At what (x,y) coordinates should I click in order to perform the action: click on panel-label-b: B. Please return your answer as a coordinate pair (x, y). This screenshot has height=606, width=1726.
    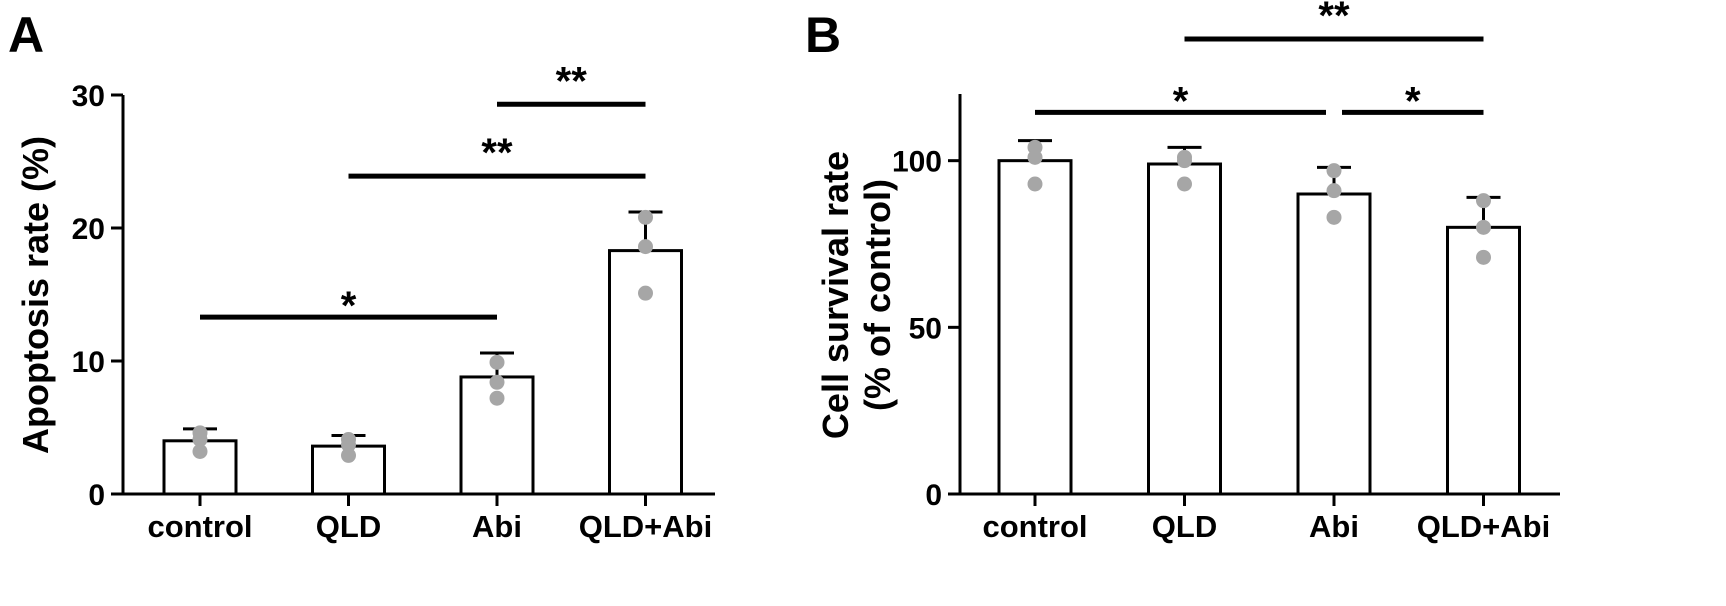
    Looking at the image, I should click on (823, 35).